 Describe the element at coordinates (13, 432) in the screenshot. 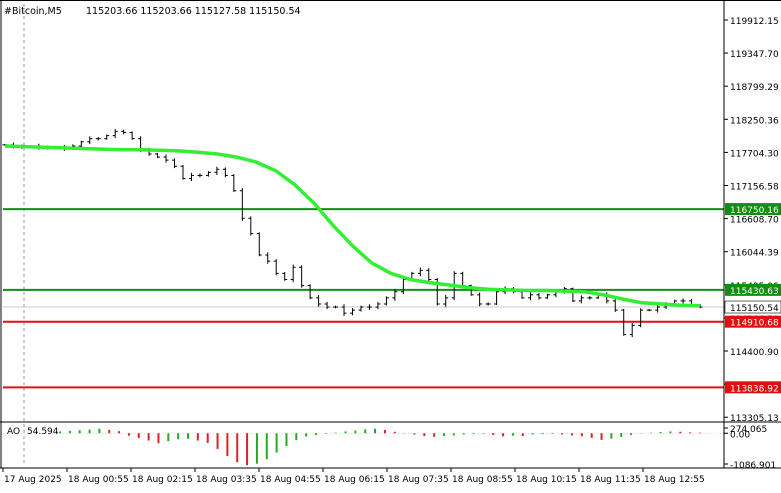

I see `ao-name: AO` at that location.